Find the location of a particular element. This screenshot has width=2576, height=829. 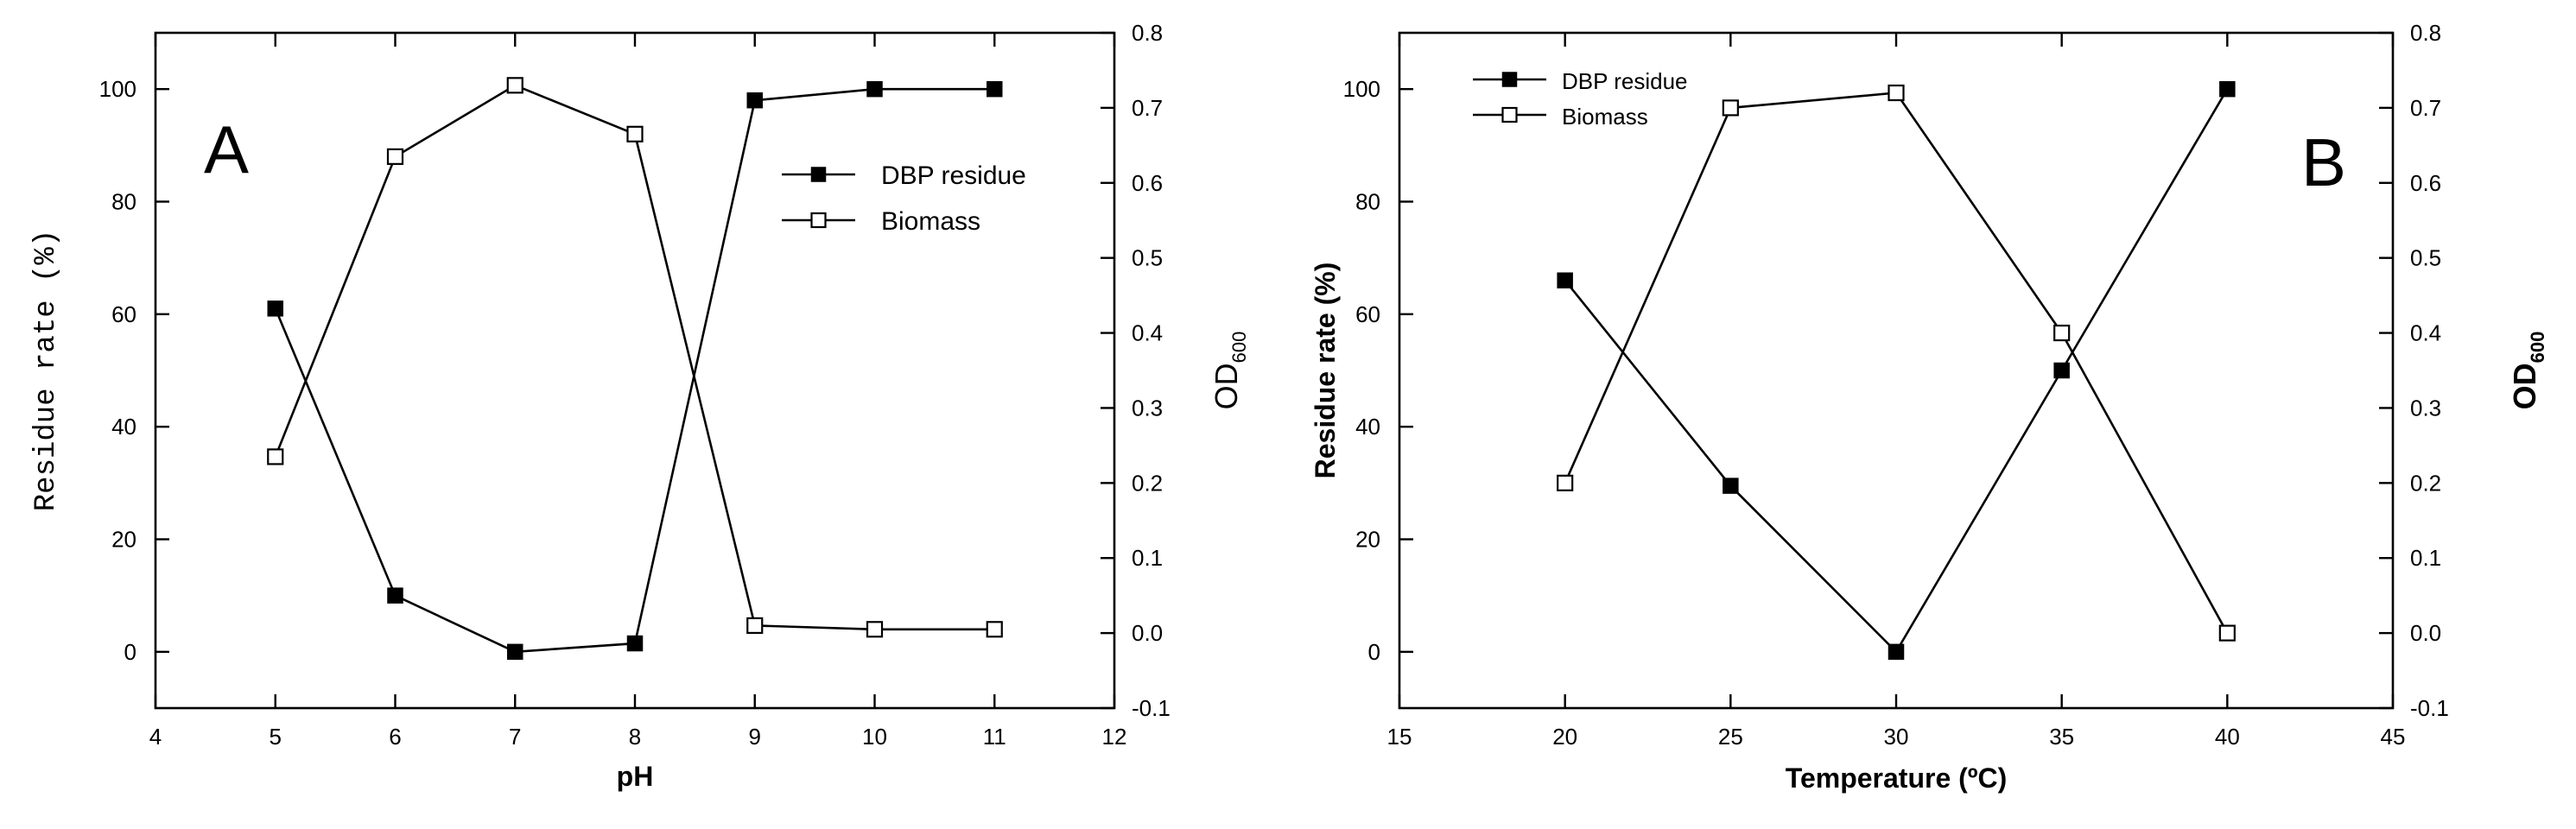

x-tick-label: 10 is located at coordinates (874, 737).